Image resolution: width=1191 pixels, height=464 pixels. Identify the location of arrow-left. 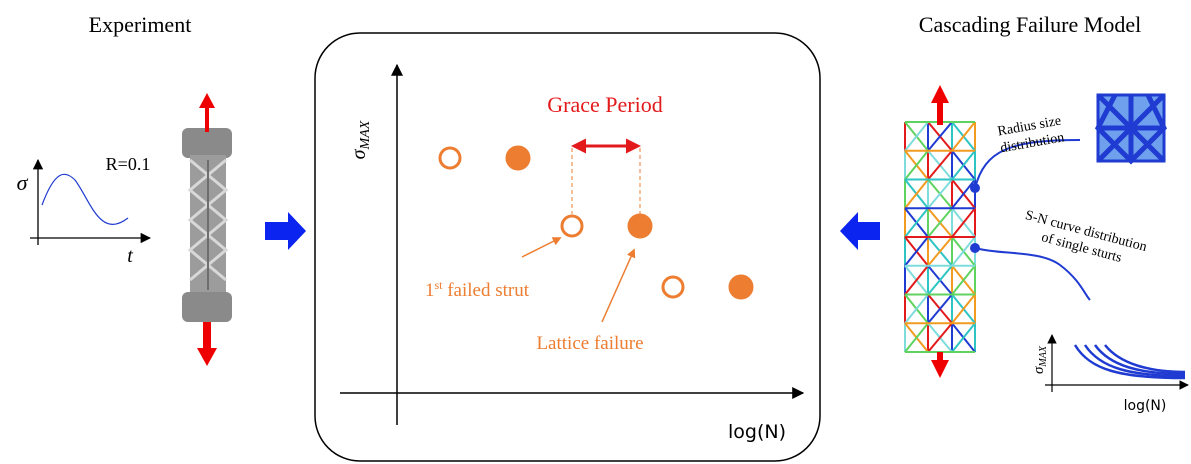
(860, 231).